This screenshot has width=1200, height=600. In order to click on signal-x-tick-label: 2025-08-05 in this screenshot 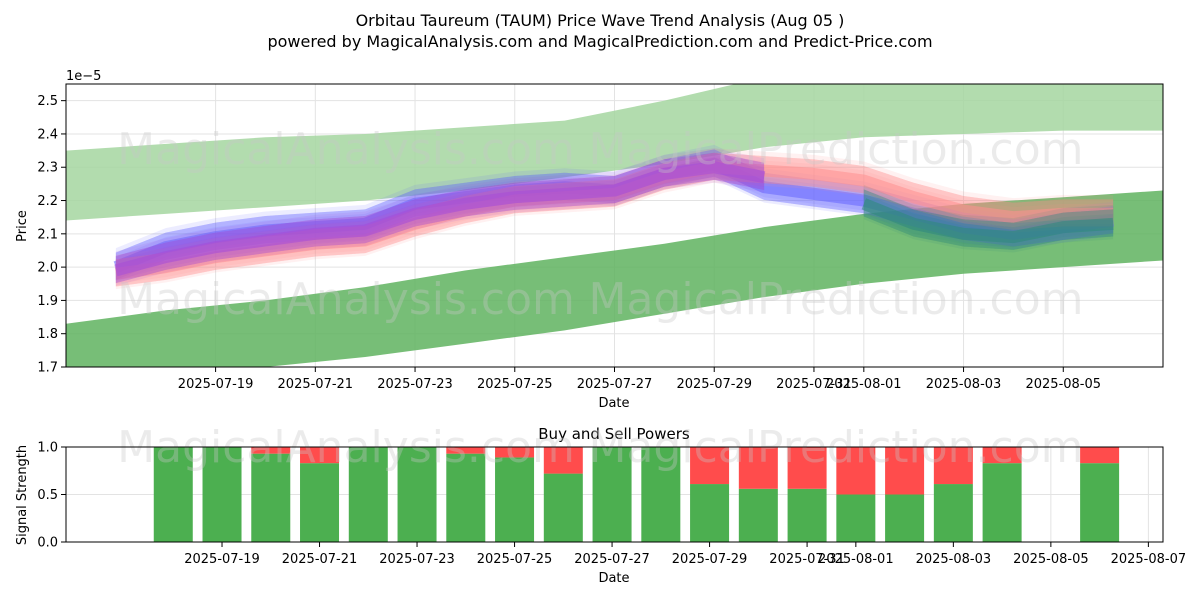, I will do `click(1051, 559)`.